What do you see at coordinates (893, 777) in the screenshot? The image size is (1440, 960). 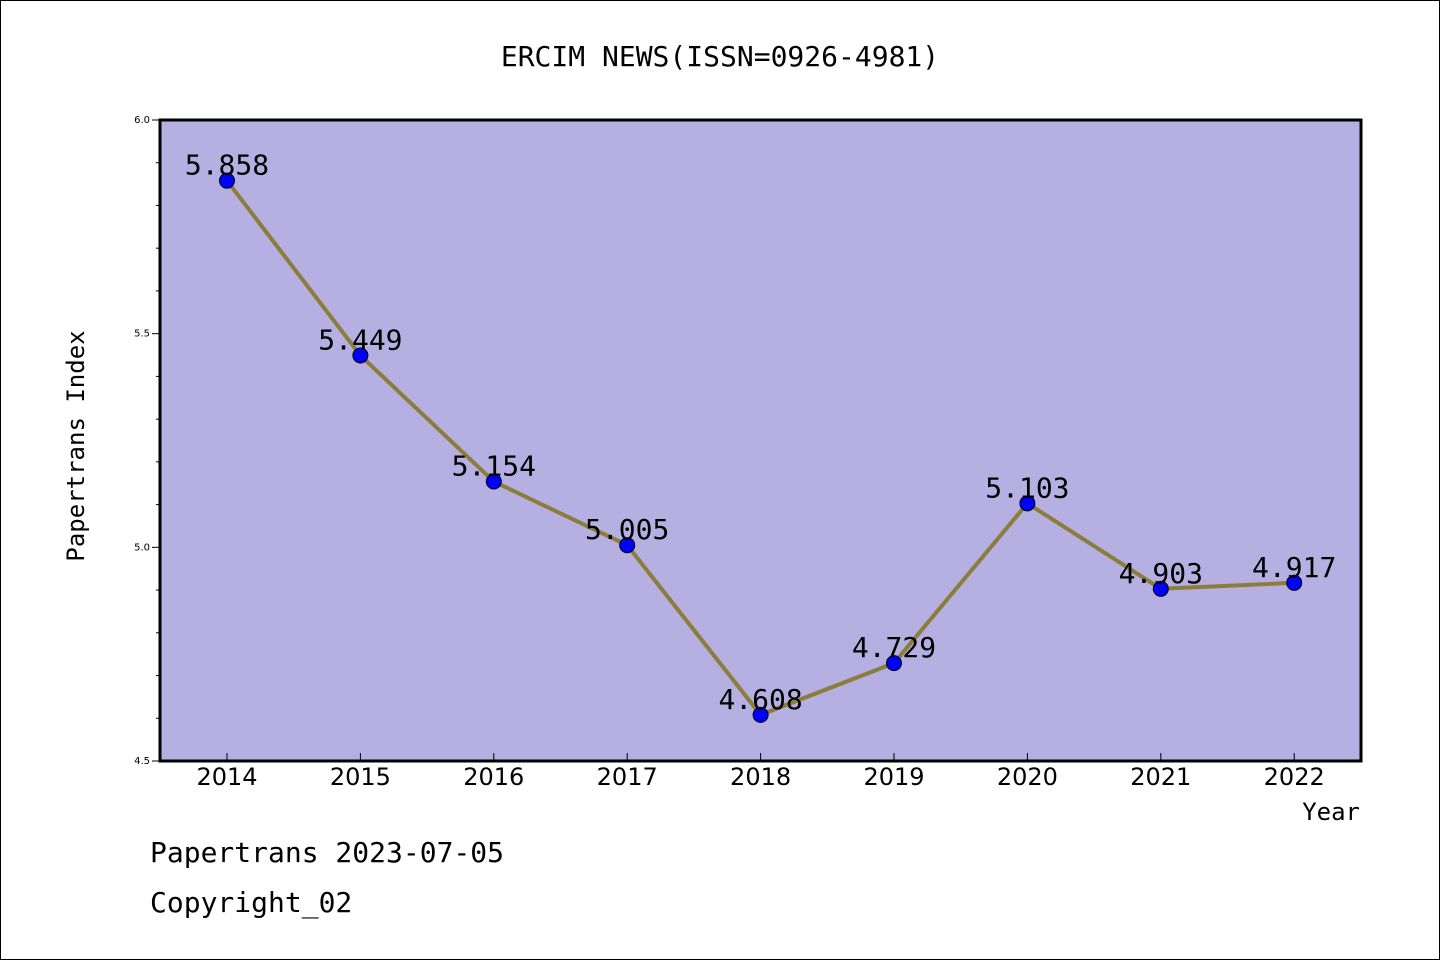 I see `x-tick-label: 2019` at bounding box center [893, 777].